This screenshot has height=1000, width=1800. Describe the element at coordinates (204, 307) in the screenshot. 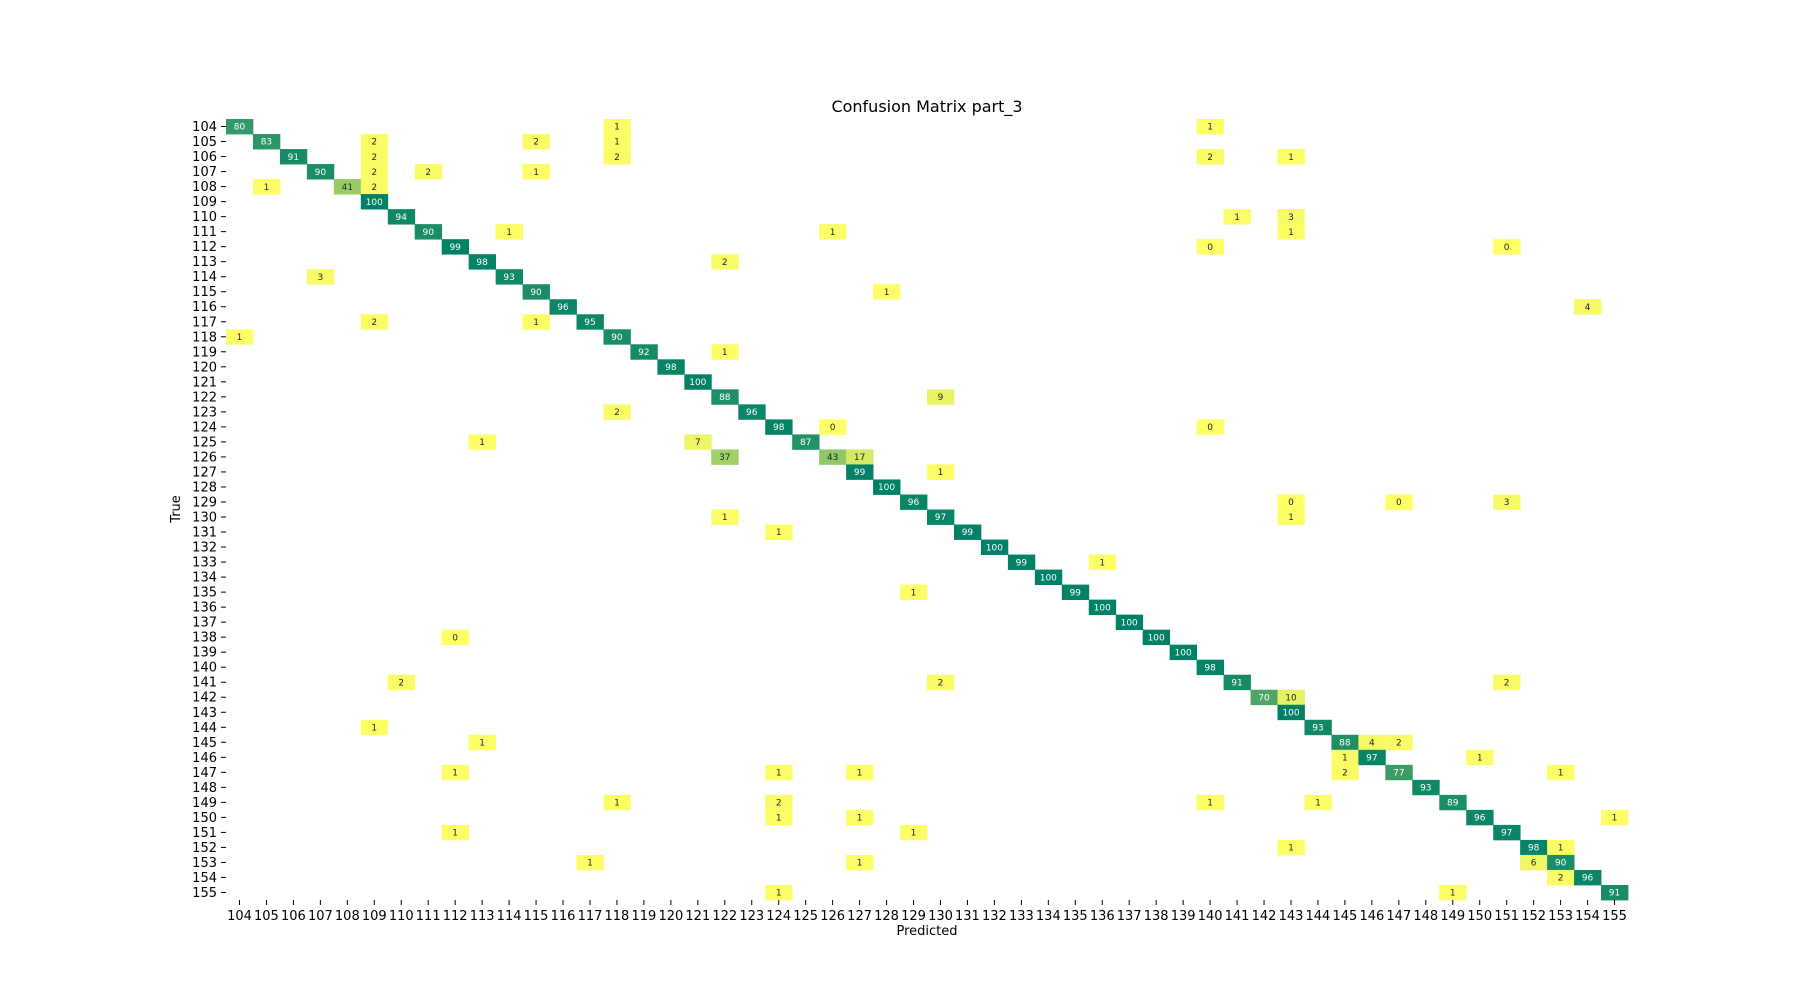

I see `y-tick-label: 116` at that location.